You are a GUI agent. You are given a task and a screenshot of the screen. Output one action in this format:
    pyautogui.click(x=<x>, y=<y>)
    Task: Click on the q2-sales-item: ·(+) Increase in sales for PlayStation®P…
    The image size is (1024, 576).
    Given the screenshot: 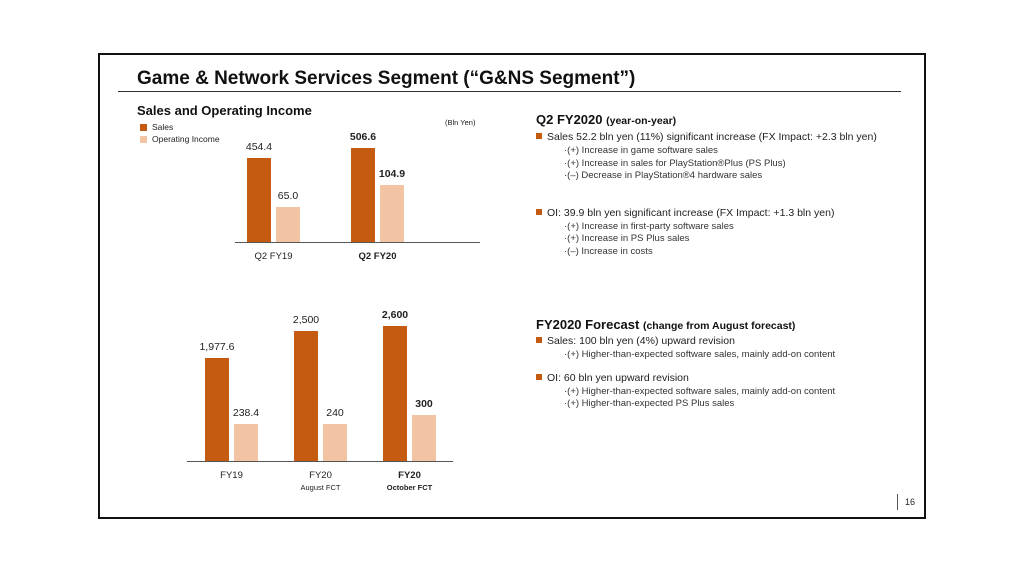 What is the action you would take?
    pyautogui.click(x=675, y=163)
    